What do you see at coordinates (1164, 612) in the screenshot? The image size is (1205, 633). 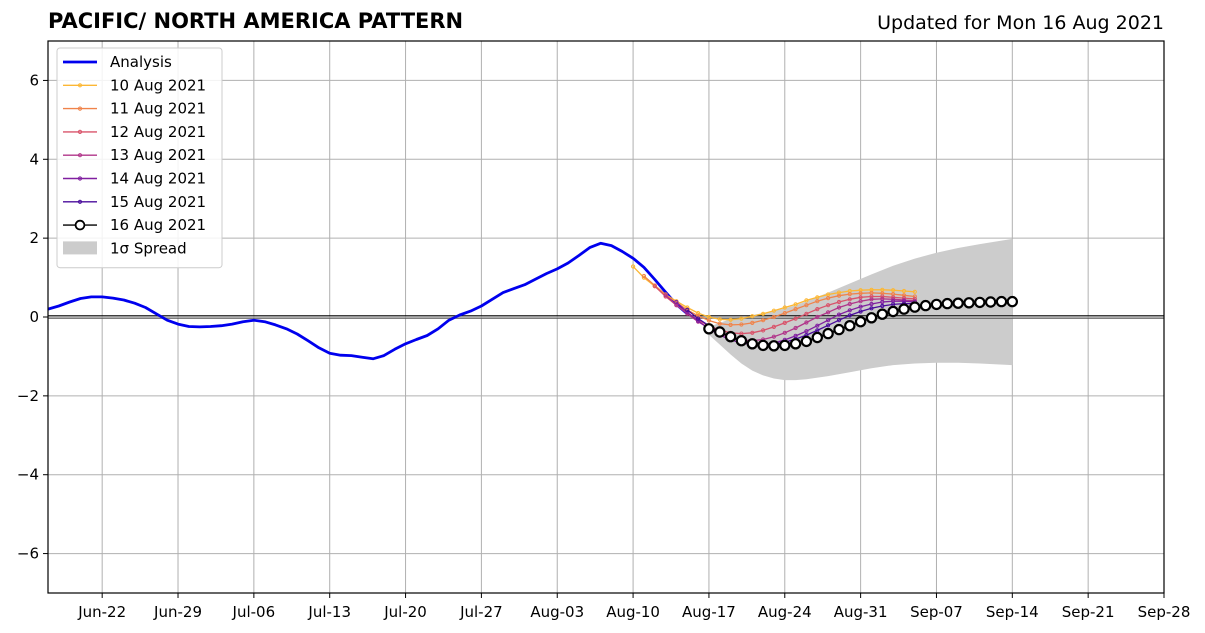 I see `x-tick-label: Sep-28` at bounding box center [1164, 612].